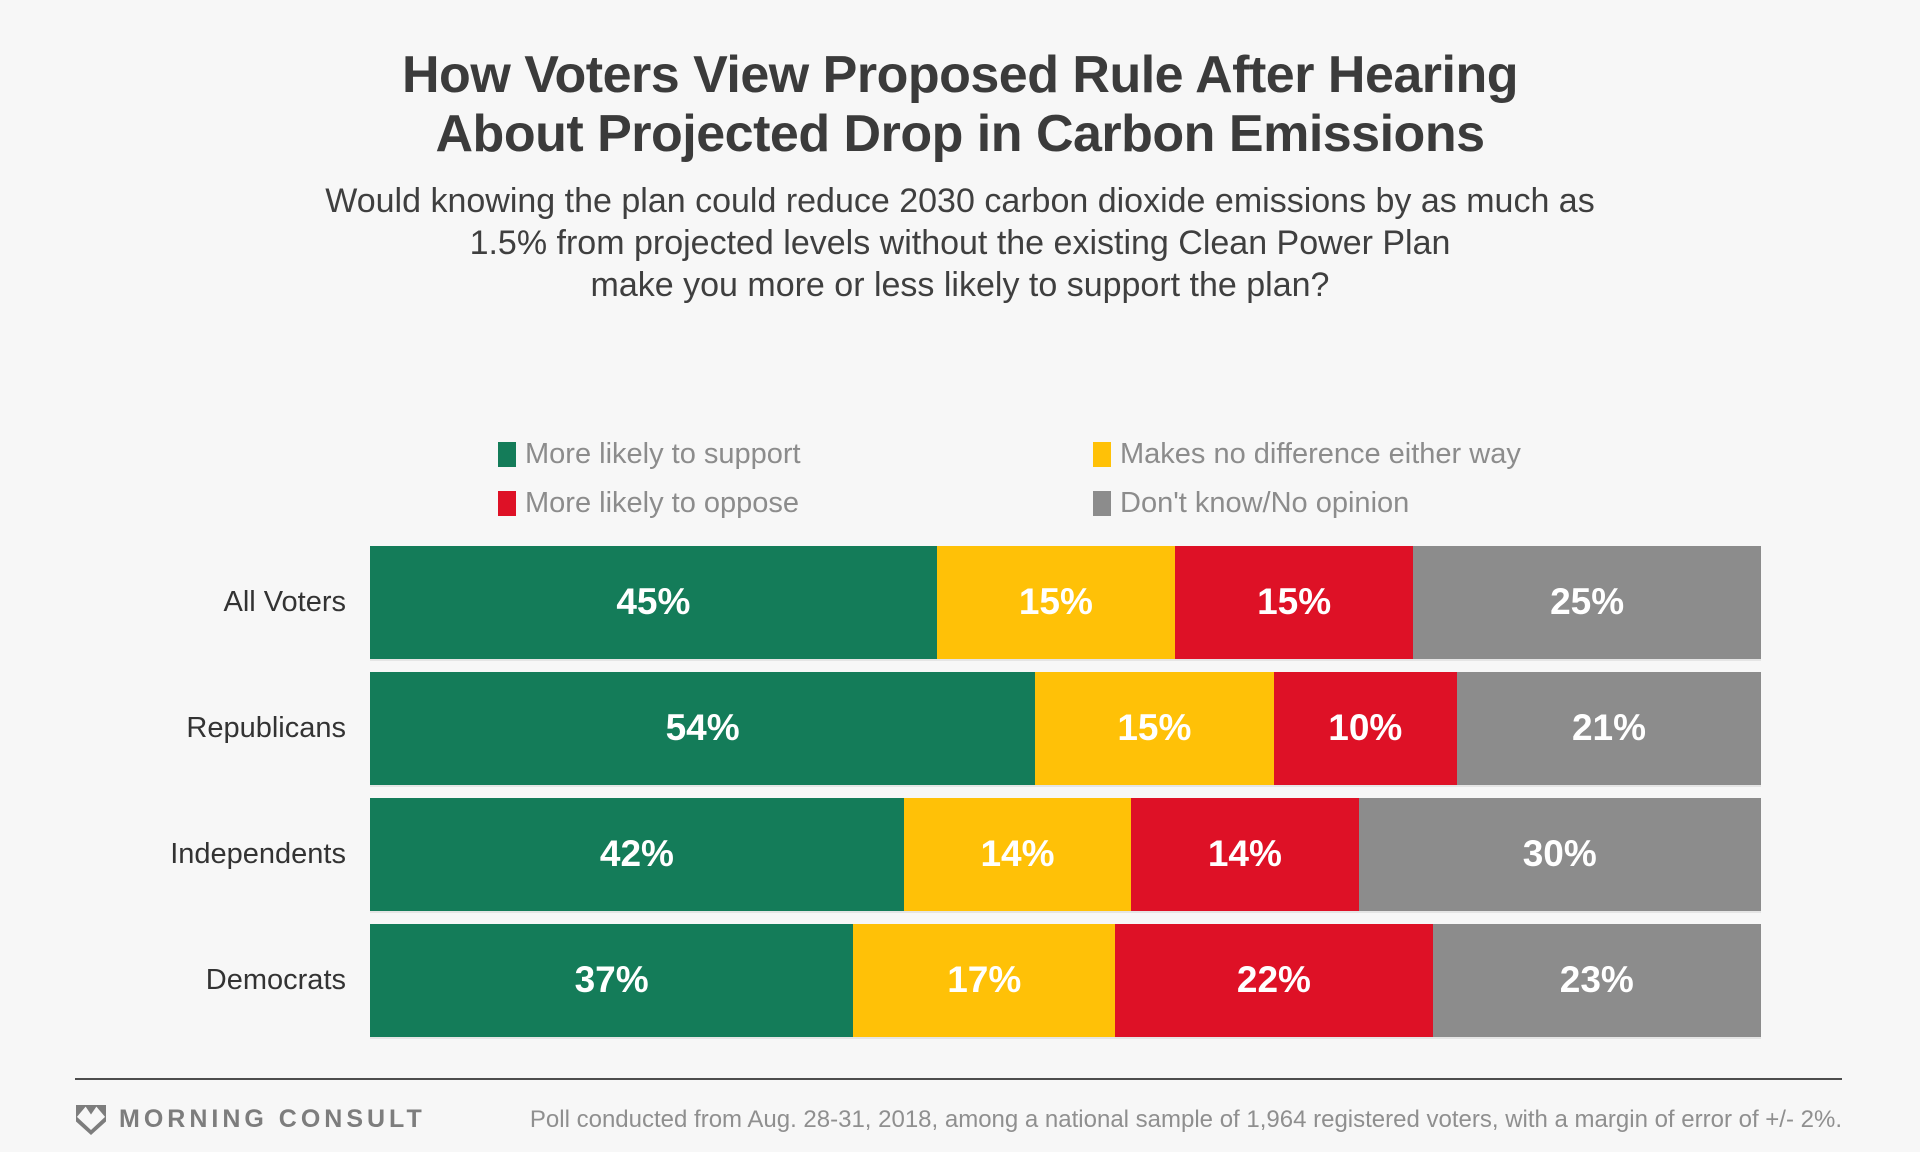  What do you see at coordinates (1102, 454) in the screenshot?
I see `legend-swatch-yellow-icon` at bounding box center [1102, 454].